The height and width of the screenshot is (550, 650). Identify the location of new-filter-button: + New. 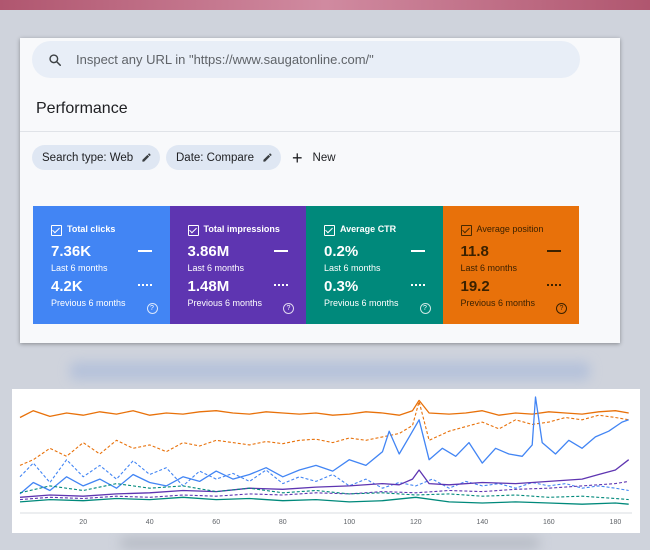
(314, 158).